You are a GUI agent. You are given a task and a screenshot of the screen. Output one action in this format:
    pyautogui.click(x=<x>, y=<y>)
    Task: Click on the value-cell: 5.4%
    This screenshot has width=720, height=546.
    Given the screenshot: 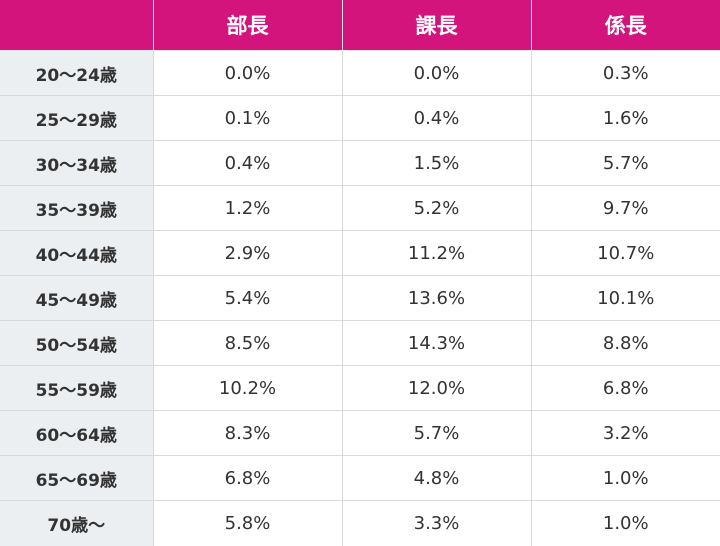 What is the action you would take?
    pyautogui.click(x=247, y=298)
    